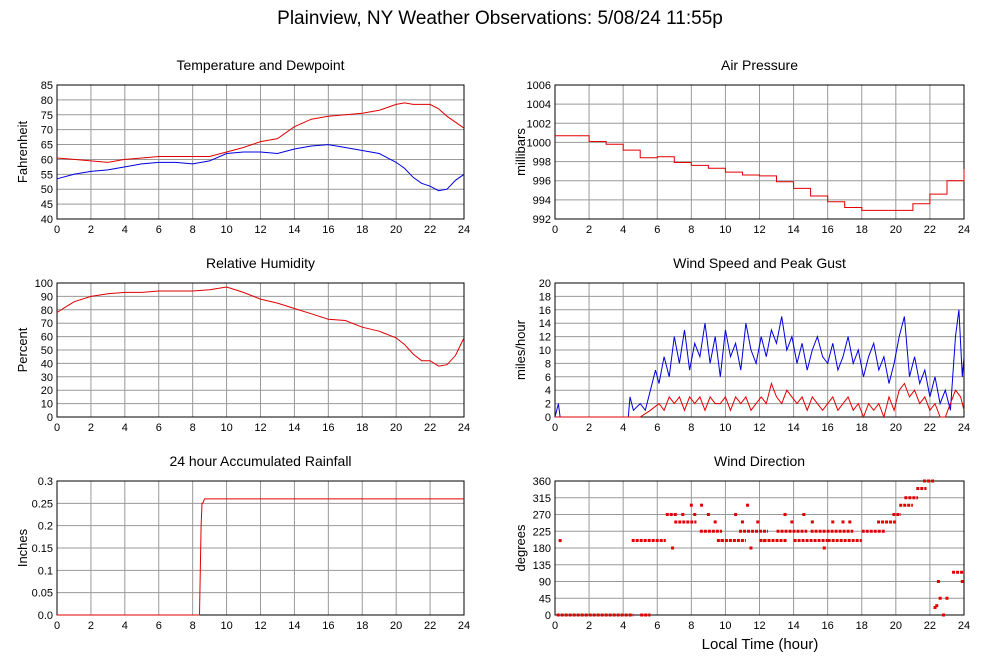  What do you see at coordinates (520, 152) in the screenshot?
I see `y-axis-label: millibars` at bounding box center [520, 152].